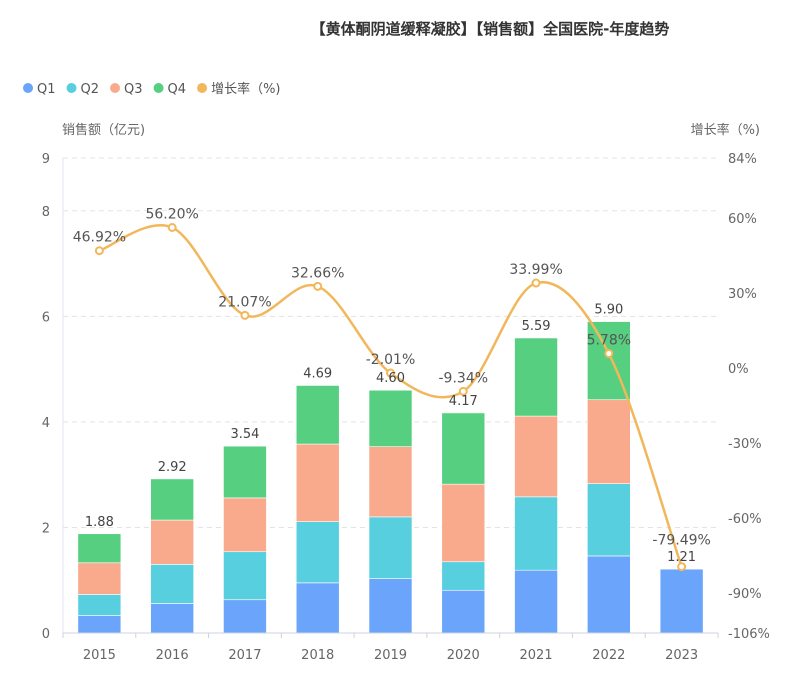 This screenshot has height=673, width=806. I want to click on bar-q1-2020, so click(463, 611).